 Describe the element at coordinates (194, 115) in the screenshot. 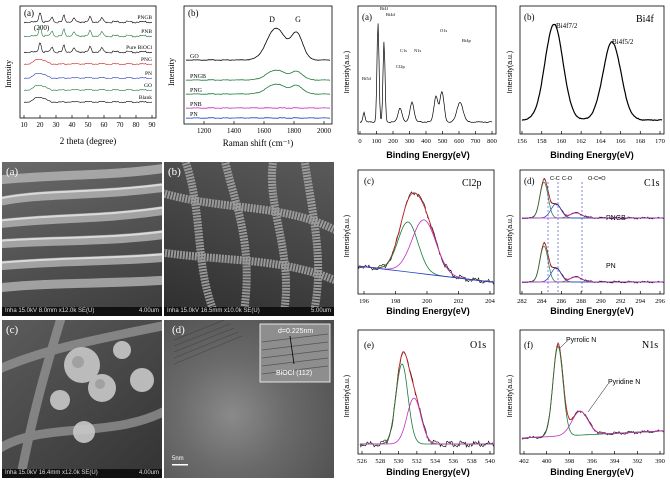

I see `raman-series-label: PN` at that location.